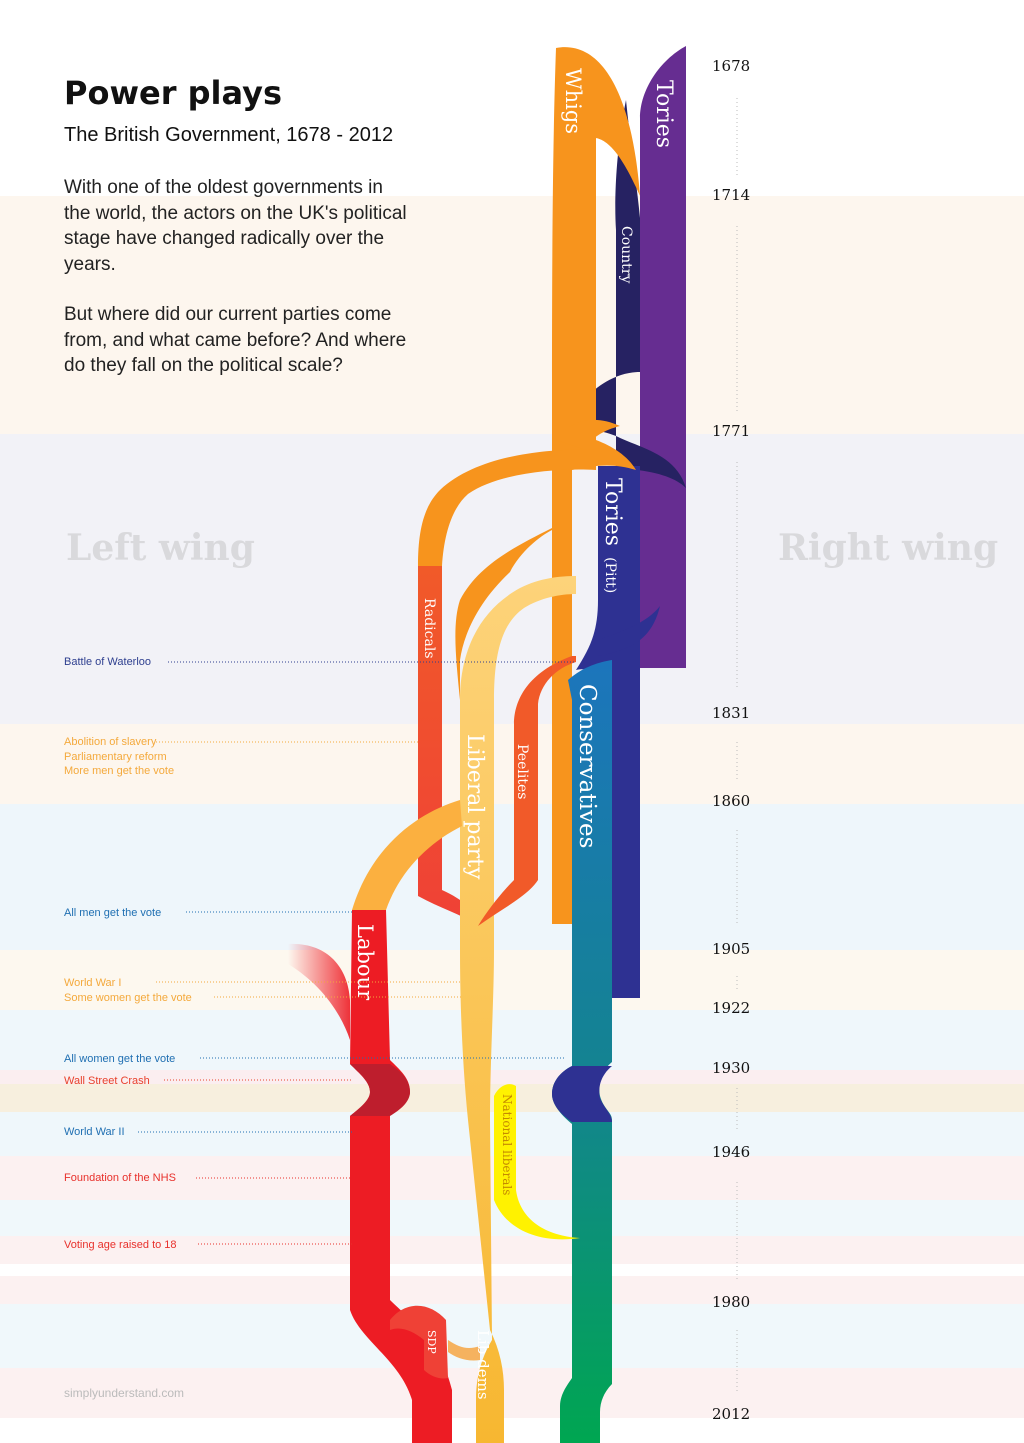 Image resolution: width=1024 pixels, height=1443 pixels. What do you see at coordinates (507, 507) in the screenshot?
I see `whigs-left-branch` at bounding box center [507, 507].